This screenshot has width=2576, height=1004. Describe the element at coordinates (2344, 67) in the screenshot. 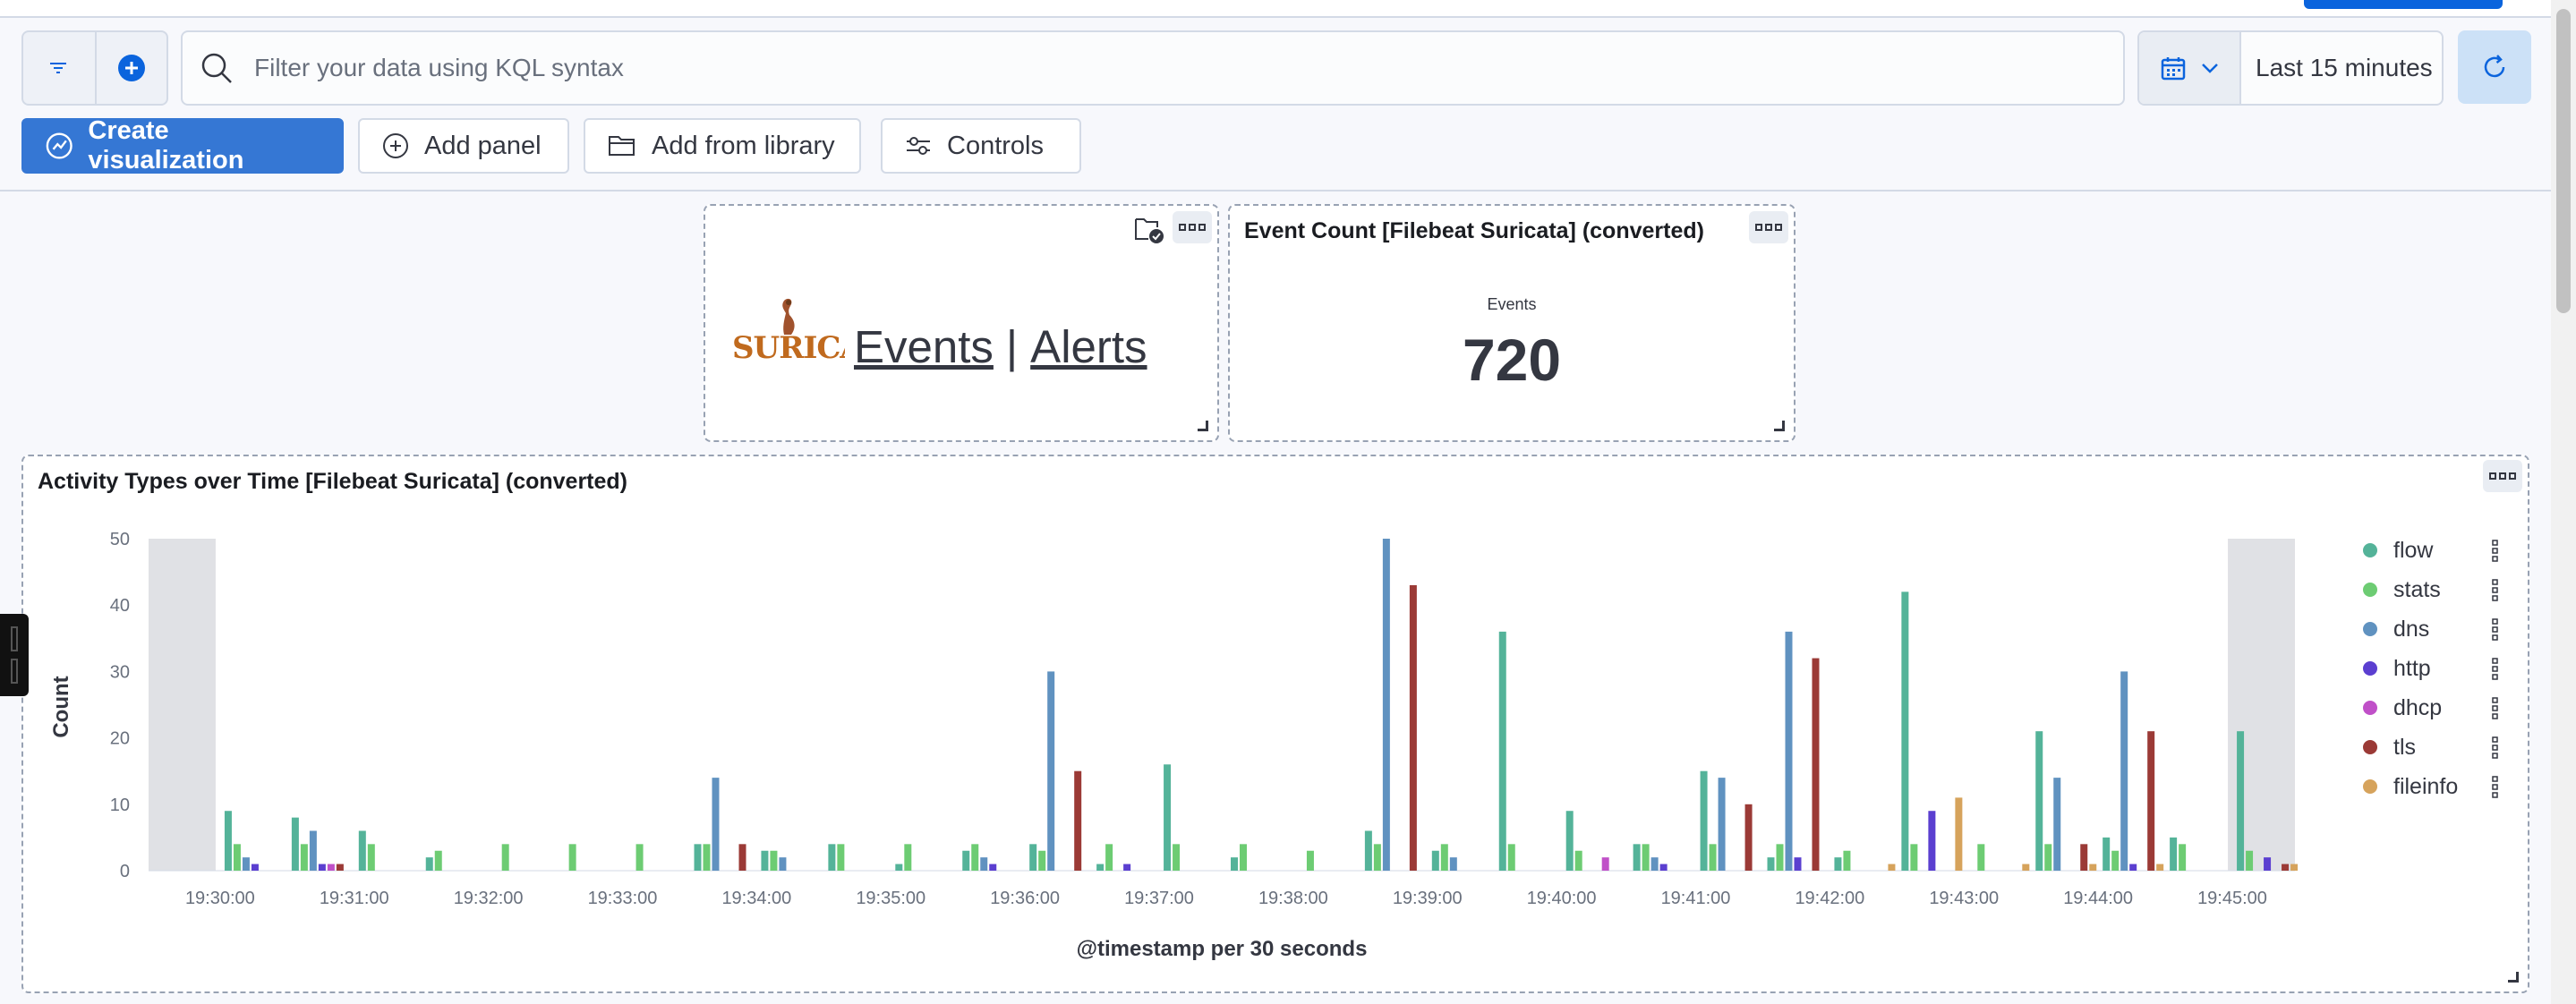

I see `time-range-label: Last 15 minutes` at that location.